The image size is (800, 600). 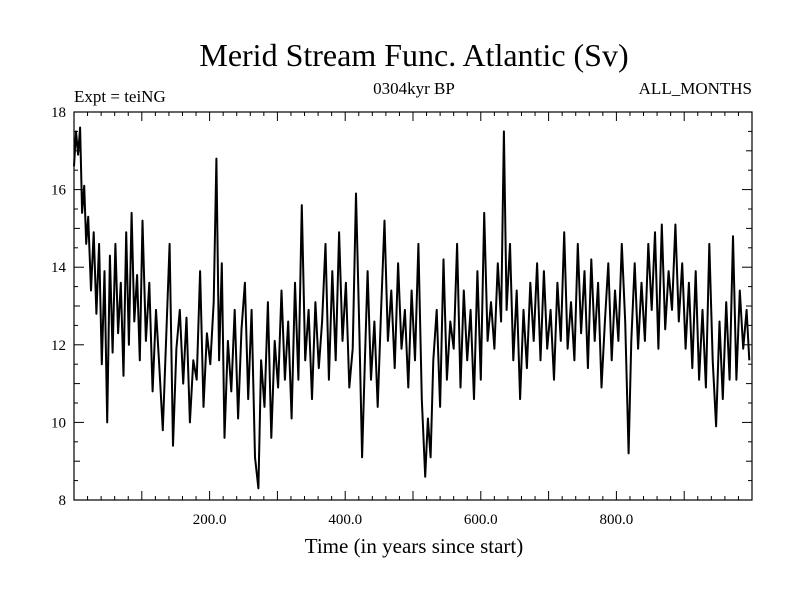 I want to click on x-tick-label: 200.0, so click(x=210, y=520).